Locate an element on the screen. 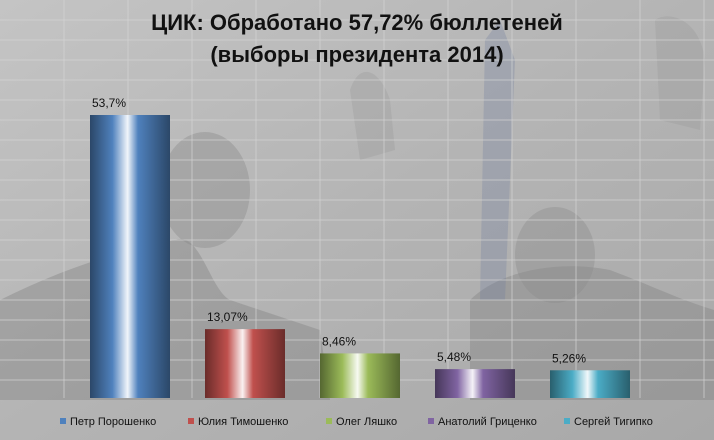 This screenshot has height=440, width=714. legend-label-3: Олег Ляшко is located at coordinates (366, 422).